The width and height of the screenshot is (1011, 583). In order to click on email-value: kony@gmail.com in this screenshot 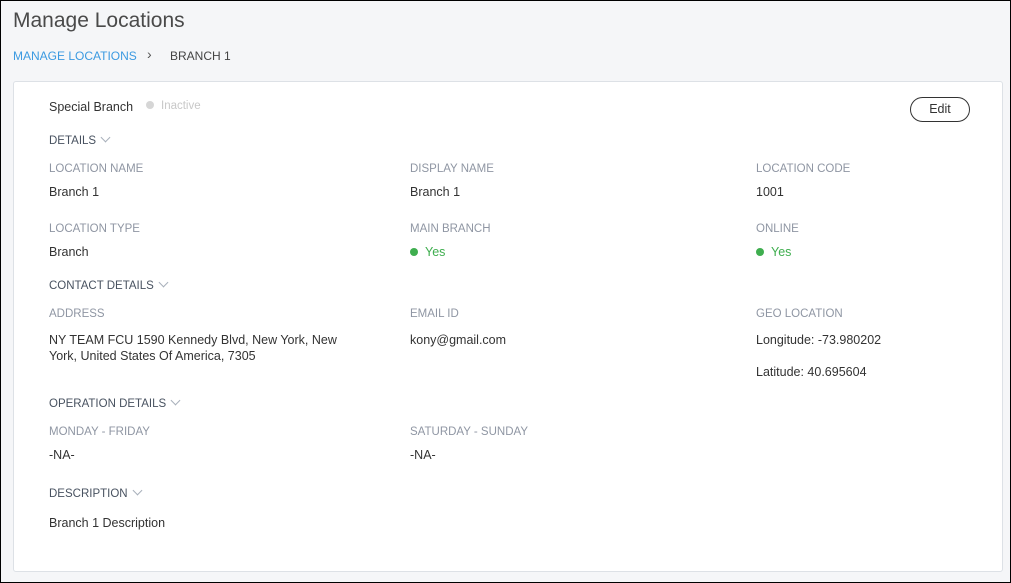, I will do `click(458, 340)`.